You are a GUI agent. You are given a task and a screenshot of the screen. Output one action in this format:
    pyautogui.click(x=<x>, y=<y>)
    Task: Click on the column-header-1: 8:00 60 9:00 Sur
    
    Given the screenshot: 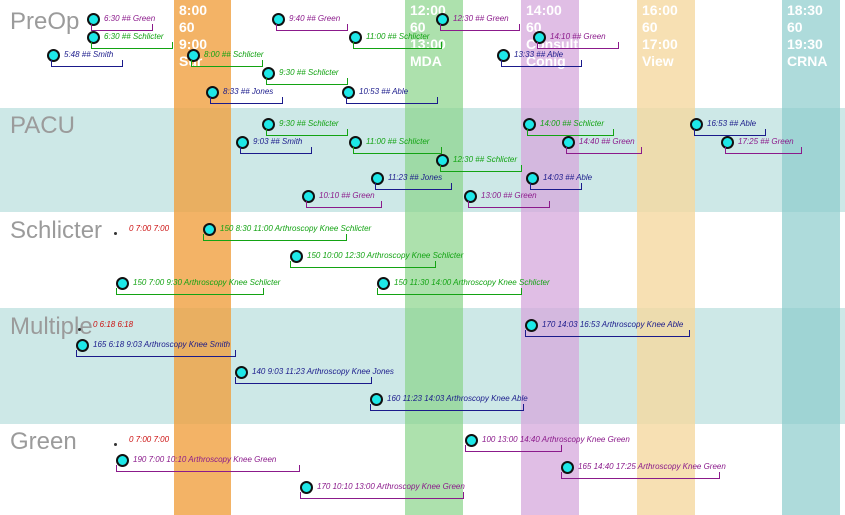 What is the action you would take?
    pyautogui.click(x=193, y=35)
    